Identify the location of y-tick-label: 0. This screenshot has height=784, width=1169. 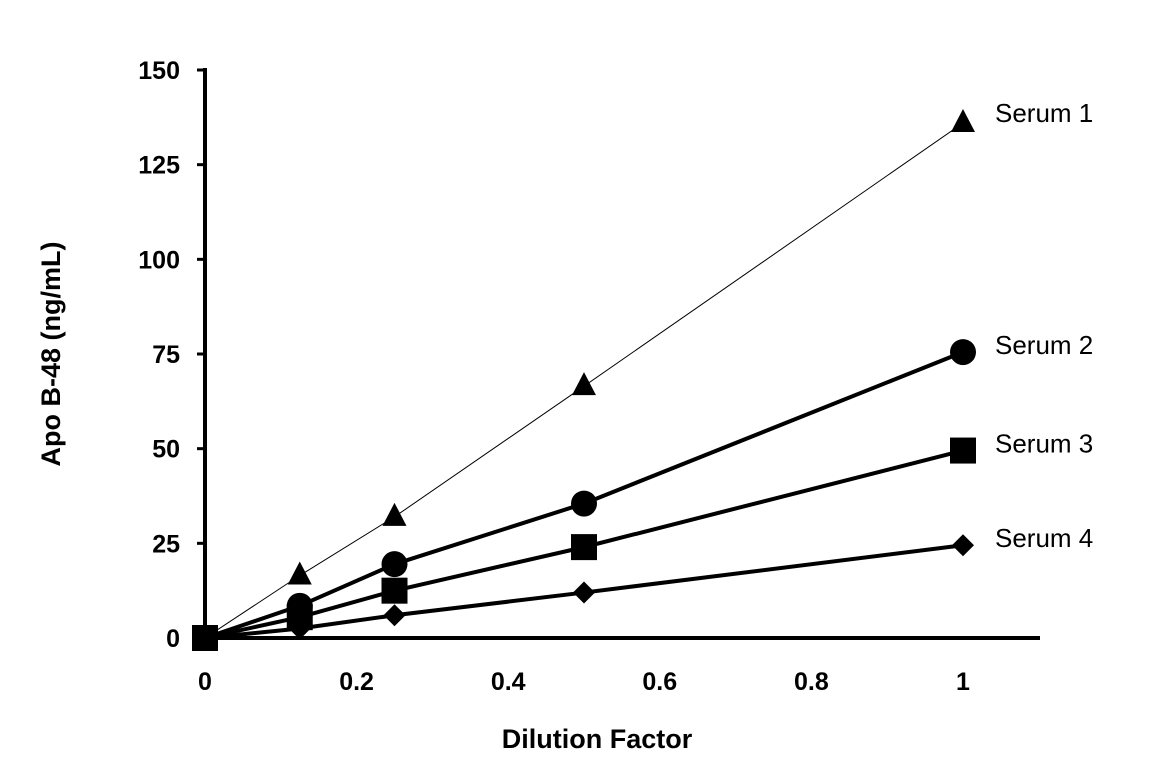
(173, 639).